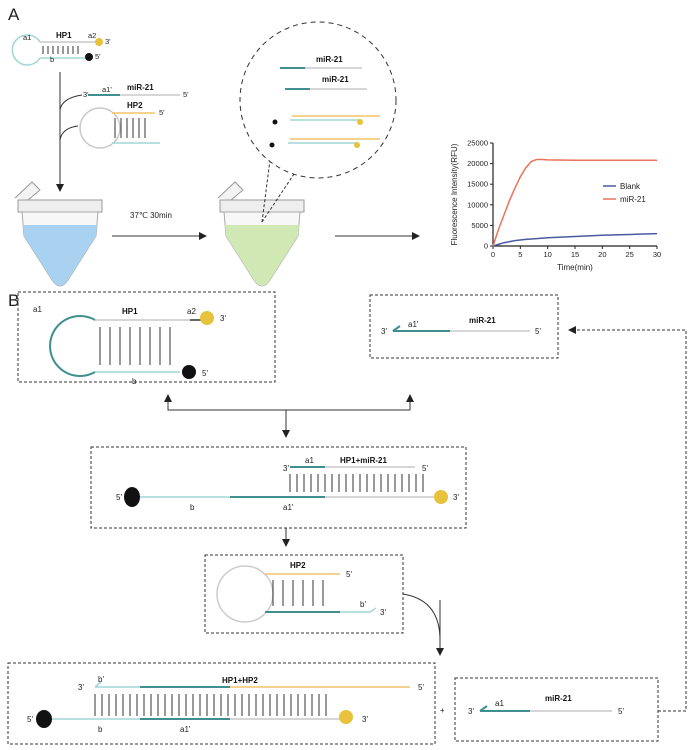 This screenshot has height=750, width=694. What do you see at coordinates (477, 143) in the screenshot?
I see `y-tick-label: 25000` at bounding box center [477, 143].